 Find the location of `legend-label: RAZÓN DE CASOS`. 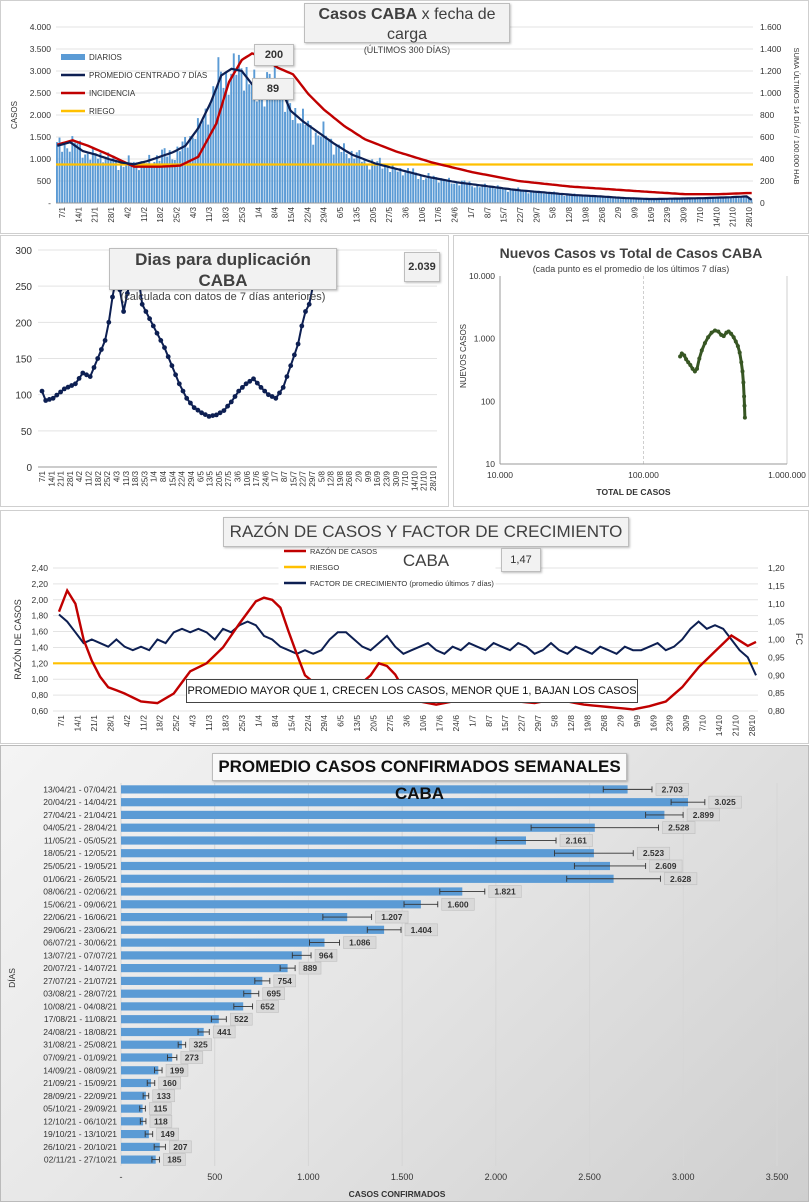

legend-label: RAZÓN DE CASOS is located at coordinates (343, 551).